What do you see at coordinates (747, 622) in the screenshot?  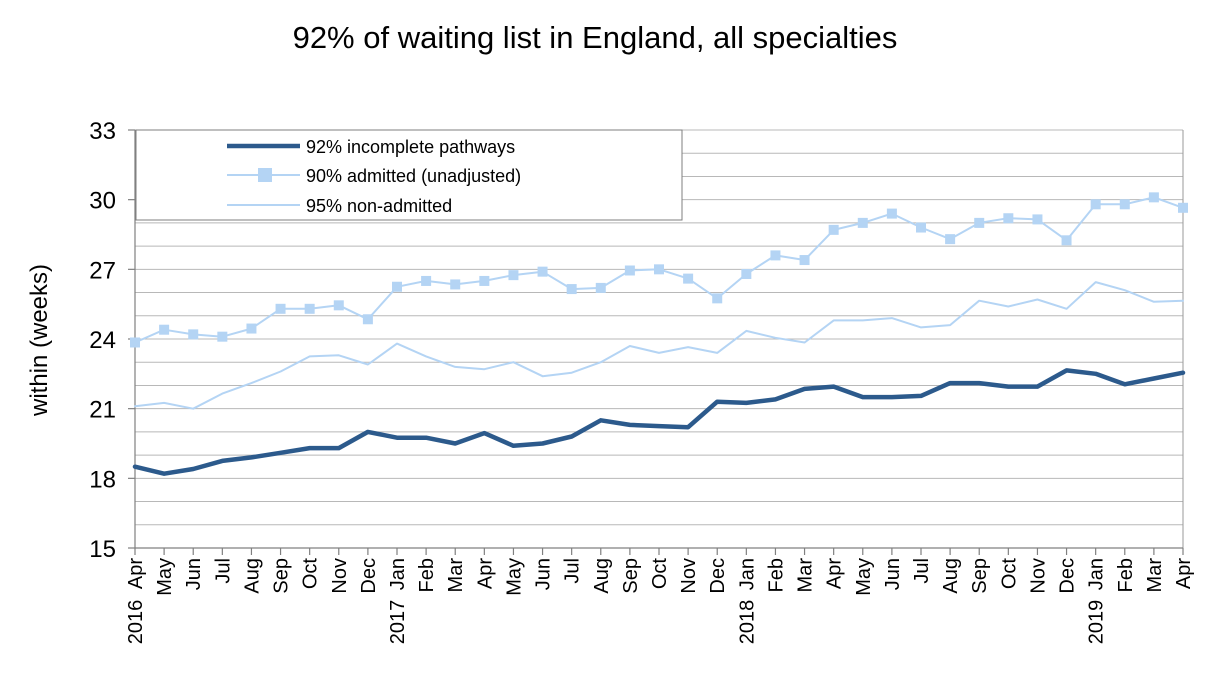 I see `x-year-label: 2018` at bounding box center [747, 622].